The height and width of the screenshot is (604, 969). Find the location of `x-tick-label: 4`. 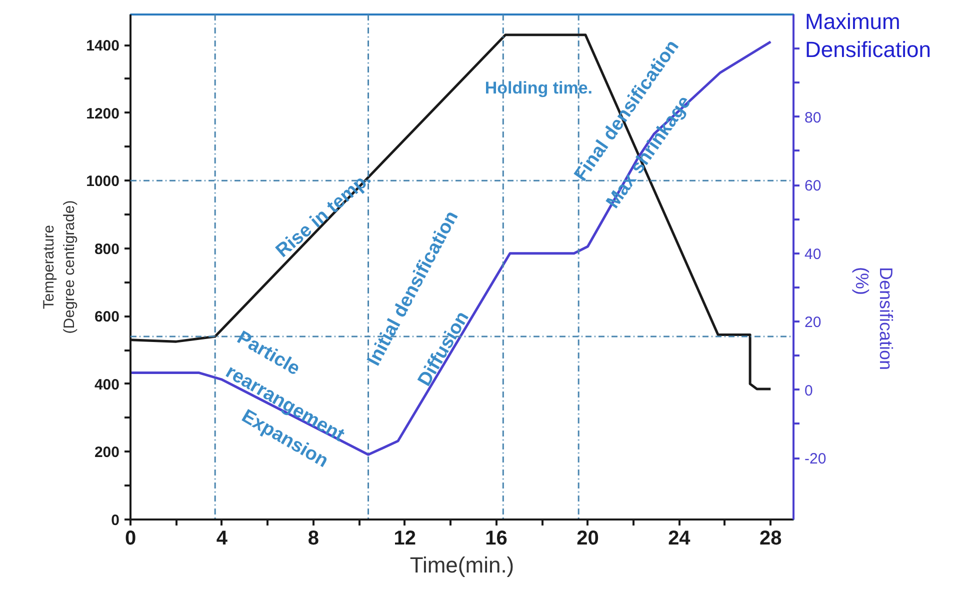

x-tick-label: 4 is located at coordinates (222, 539).